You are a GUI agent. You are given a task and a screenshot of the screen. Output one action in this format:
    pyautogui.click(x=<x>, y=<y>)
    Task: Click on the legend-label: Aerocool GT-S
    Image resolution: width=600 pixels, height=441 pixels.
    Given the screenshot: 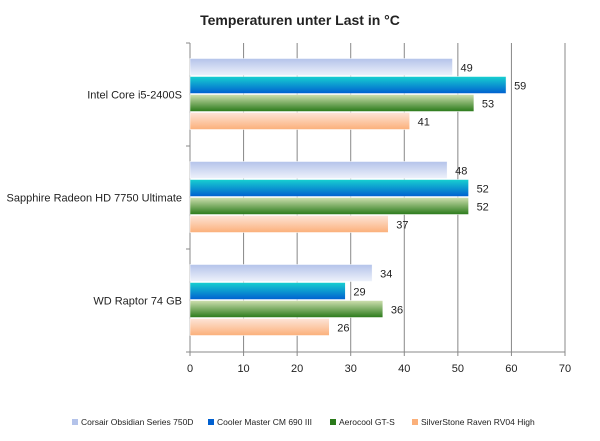 What is the action you would take?
    pyautogui.click(x=367, y=422)
    